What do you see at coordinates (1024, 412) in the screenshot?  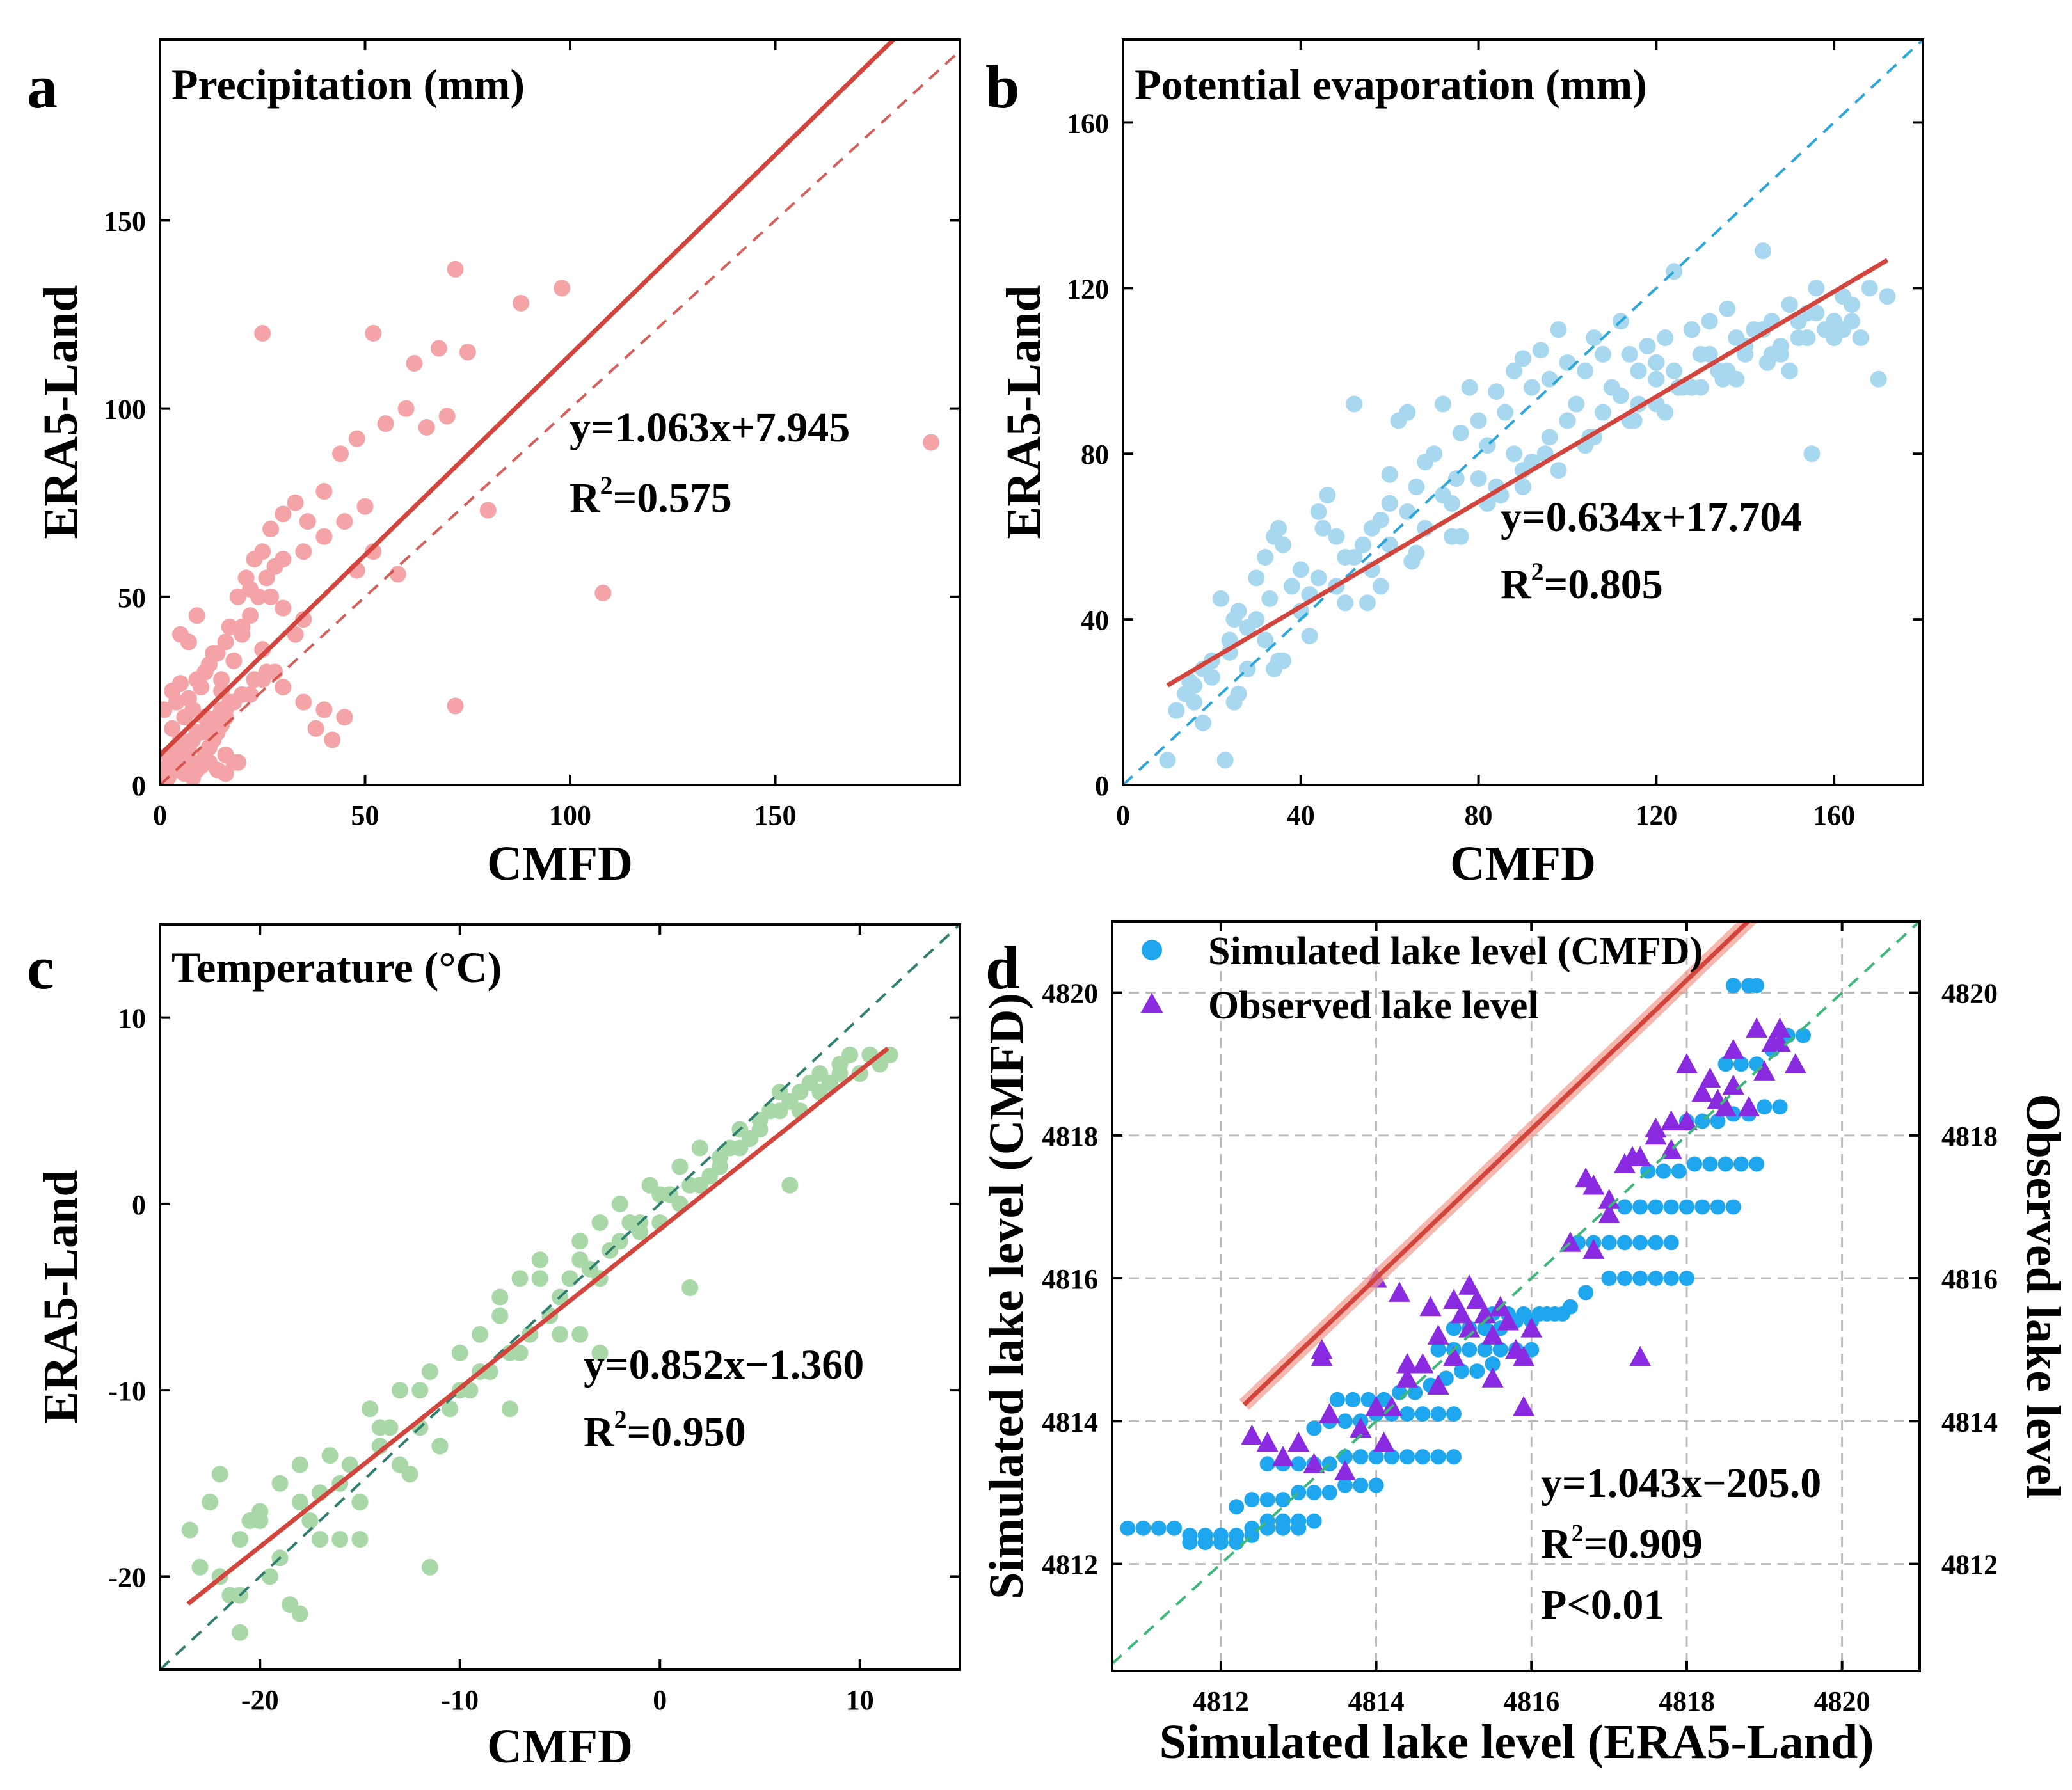 I see `y-axis-label-b: ERA5-Land` at bounding box center [1024, 412].